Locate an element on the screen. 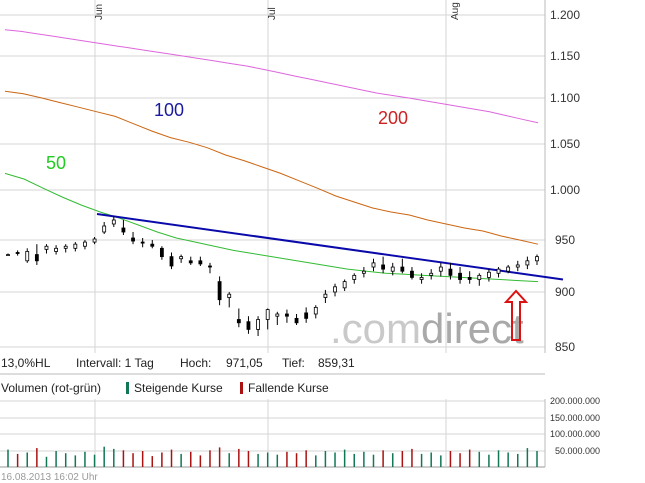 The width and height of the screenshot is (645, 483). y-tick-label: 900 is located at coordinates (565, 292).